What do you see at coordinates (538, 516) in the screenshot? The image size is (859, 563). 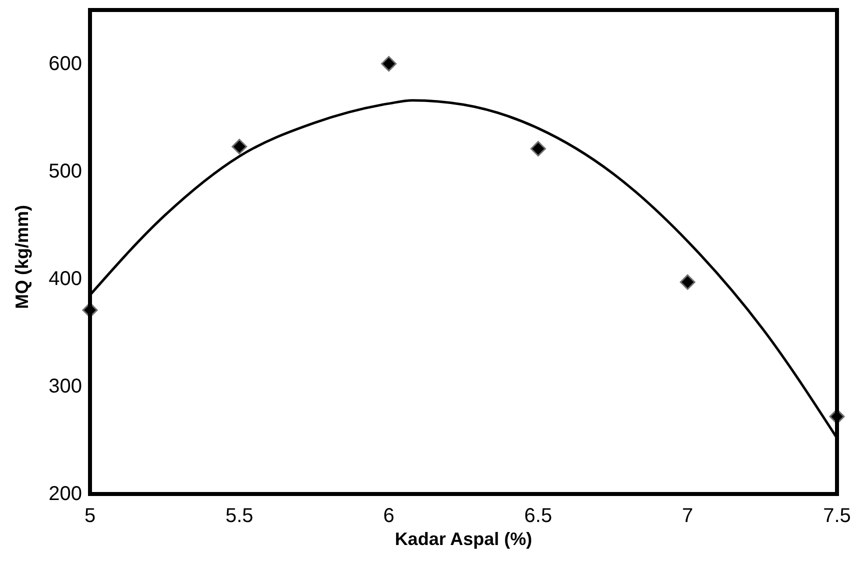 I see `x-tick-label: 6.5` at bounding box center [538, 516].